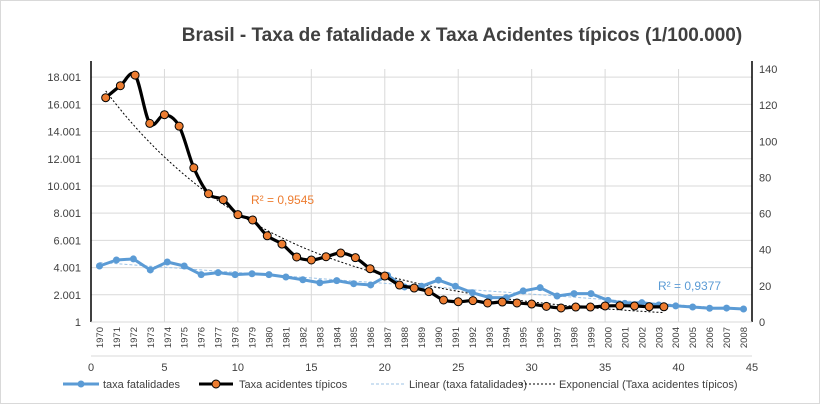 This screenshot has width=820, height=410. What do you see at coordinates (458, 368) in the screenshot?
I see `bottom-tick-label: 25` at bounding box center [458, 368].